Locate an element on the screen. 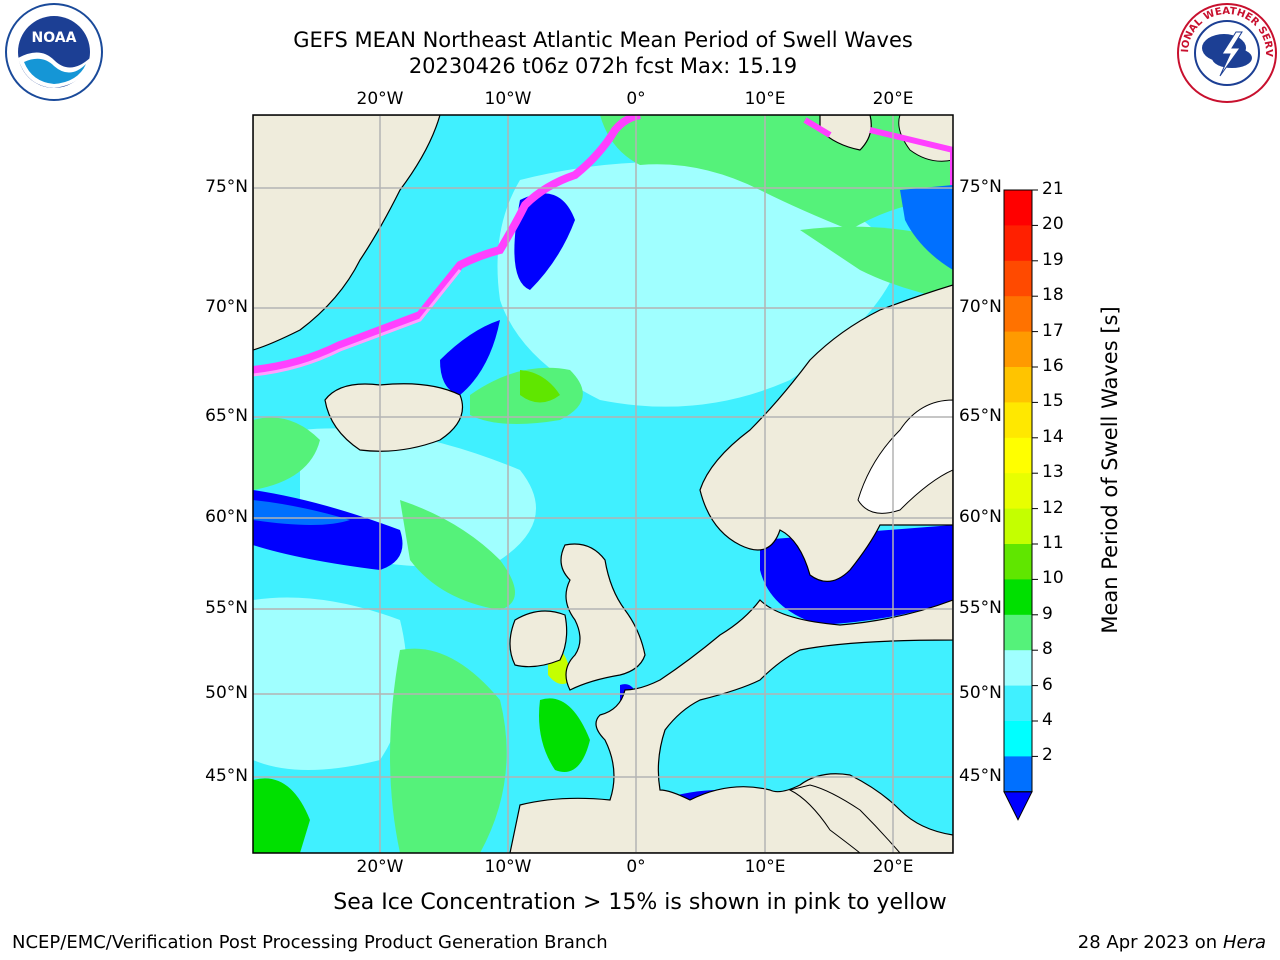 This screenshot has height=960, width=1280. lon-label-bottom: 10°E is located at coordinates (765, 867).